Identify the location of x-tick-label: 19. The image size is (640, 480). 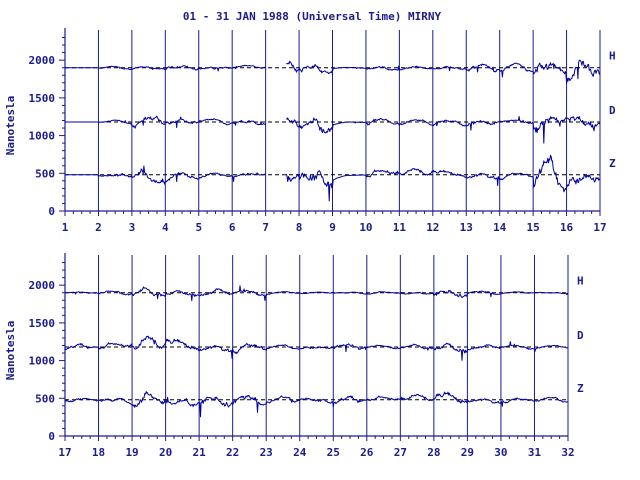
(131, 452).